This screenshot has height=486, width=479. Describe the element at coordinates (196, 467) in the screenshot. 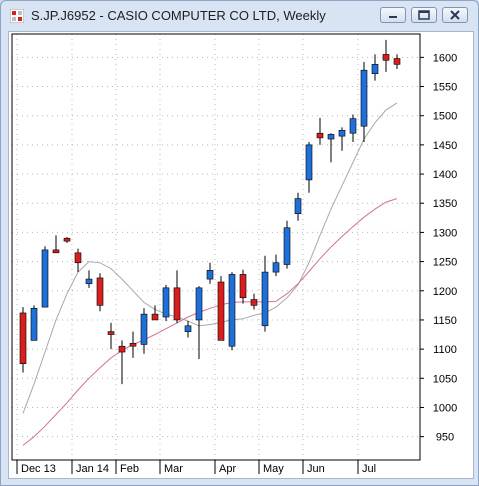

I see `x-axis: Dec 13 Jan 14 Feb Mar Apr May Jun Jul` at that location.